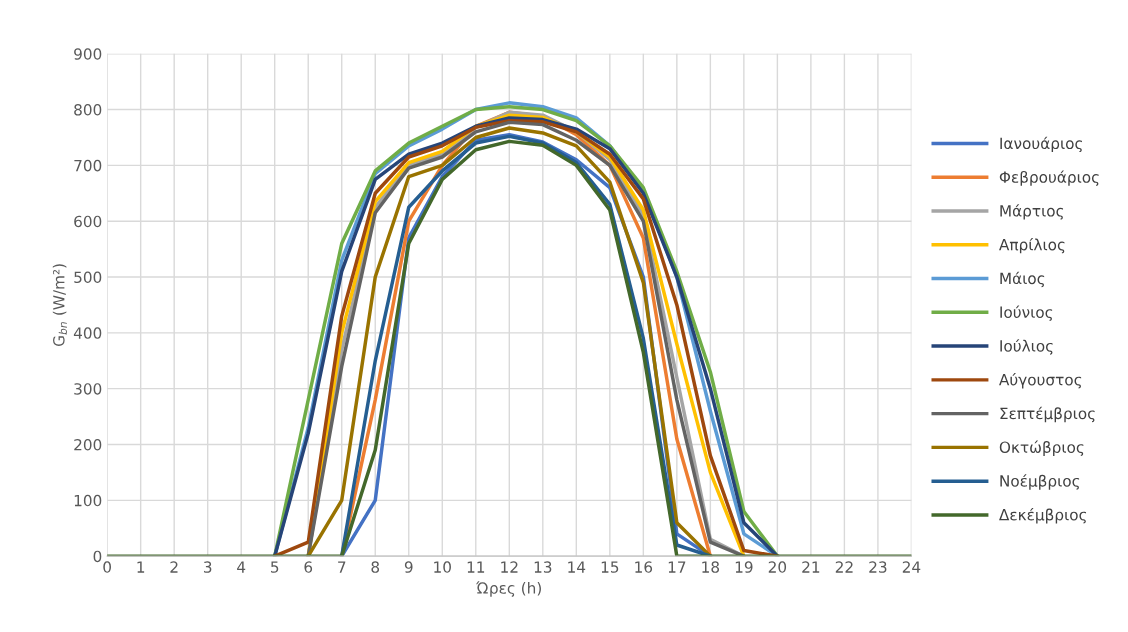 The image size is (1128, 632). What do you see at coordinates (878, 567) in the screenshot?
I see `x-tick-label: 23` at bounding box center [878, 567].